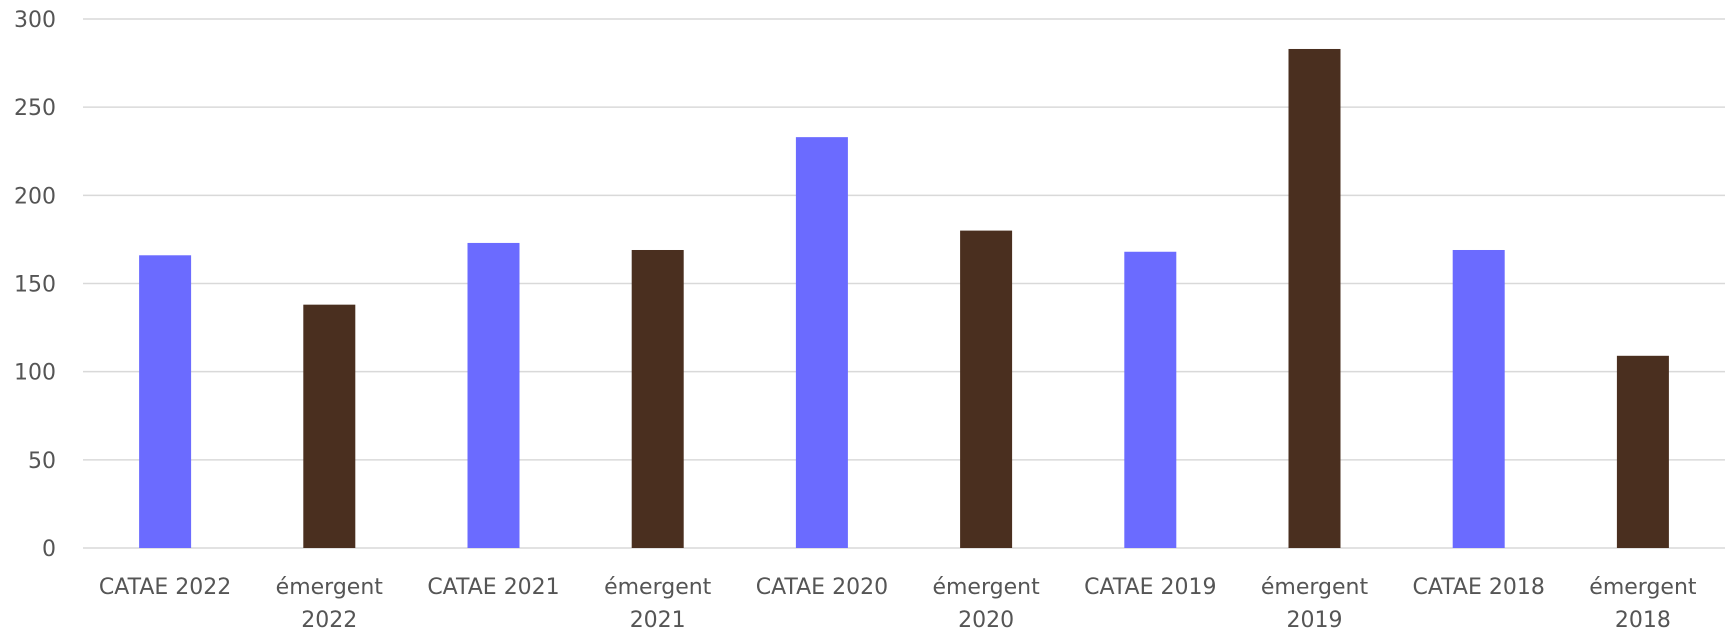  I want to click on x-tick-label: CATAE 2021, so click(493, 587).